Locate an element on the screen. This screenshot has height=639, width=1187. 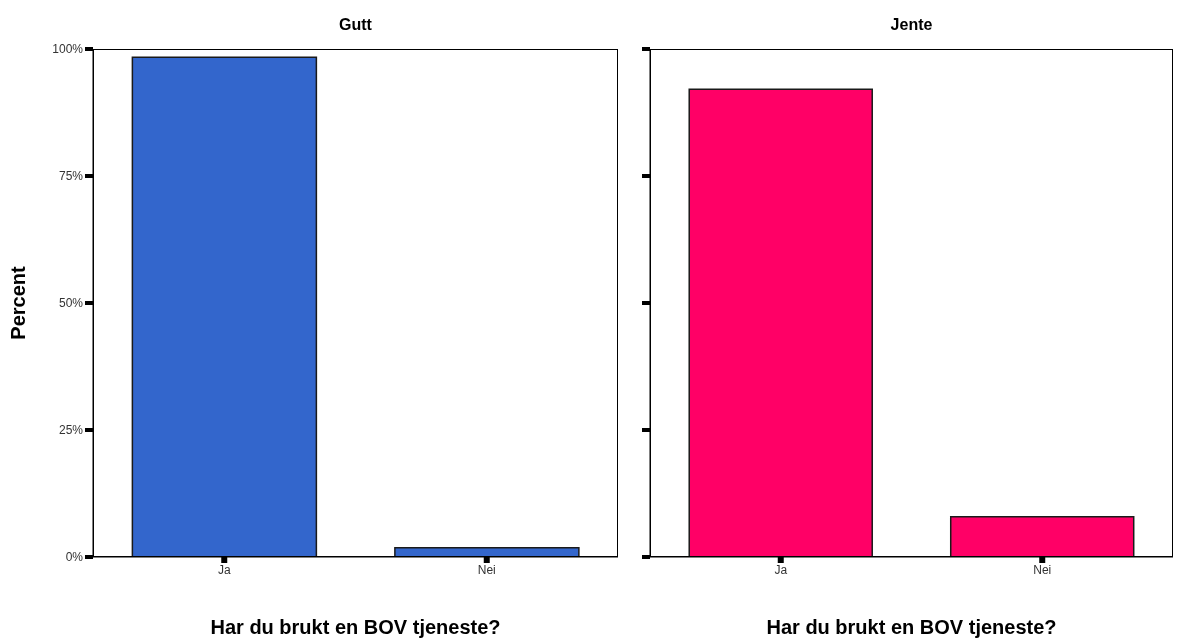
y-tick-label: 0% is located at coordinates (74, 557).